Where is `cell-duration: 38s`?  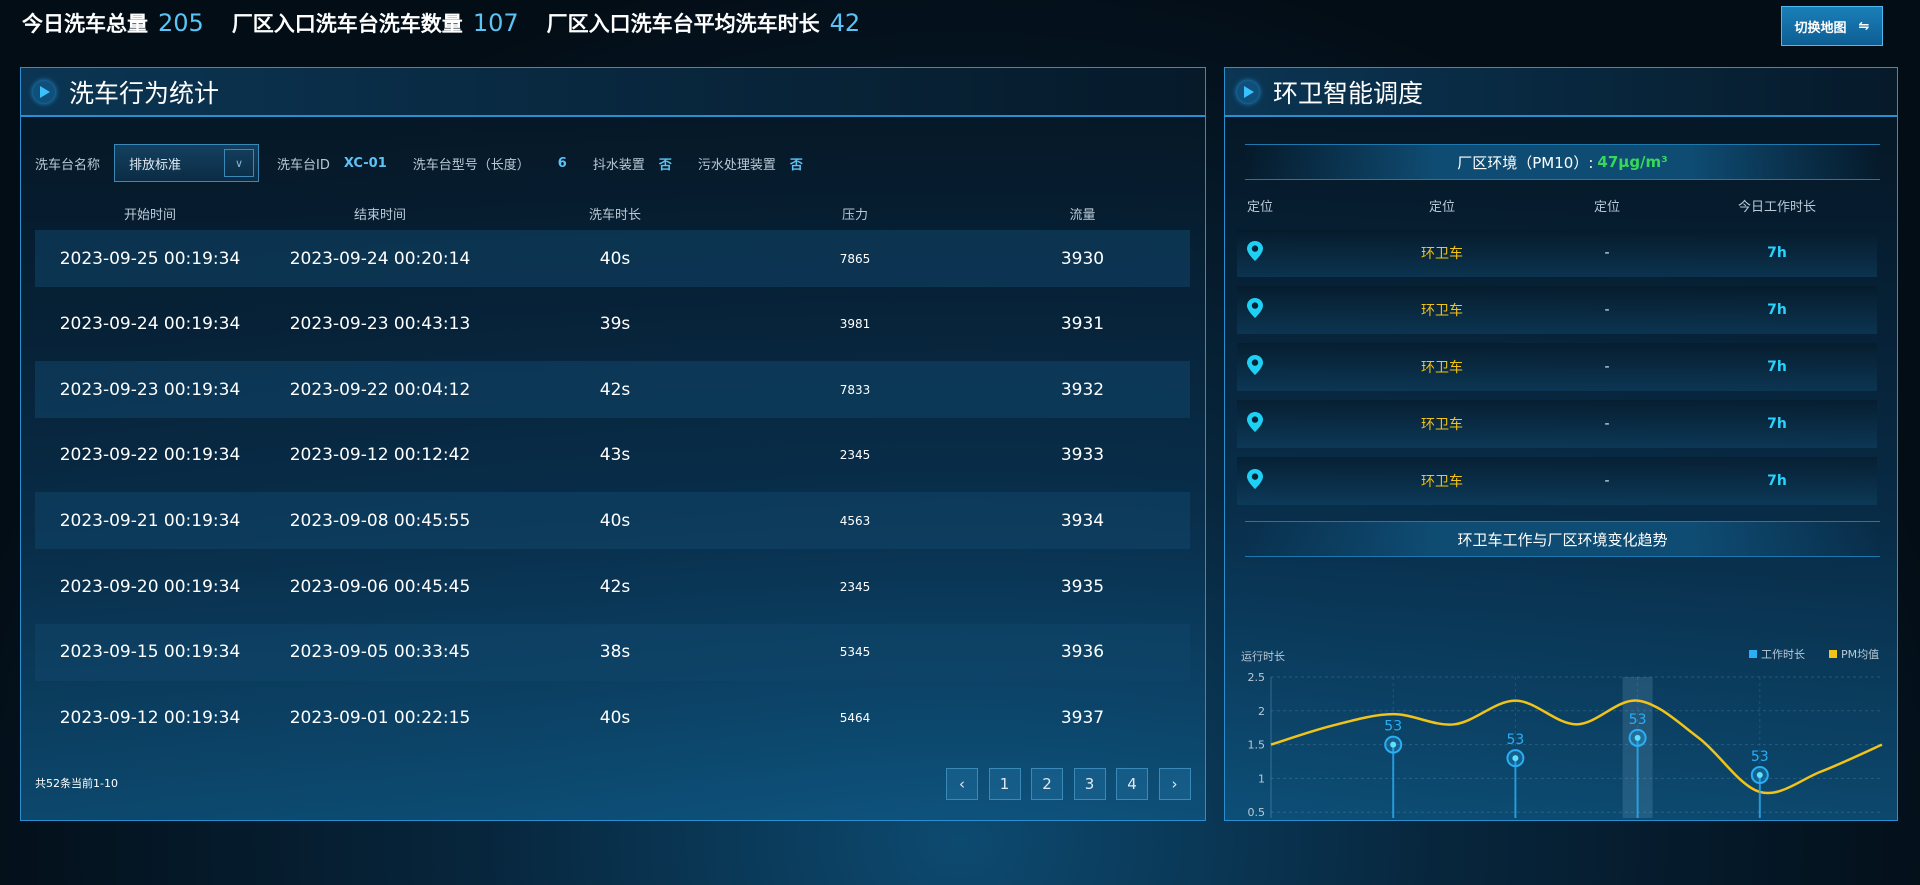
cell-duration: 38s is located at coordinates (615, 652).